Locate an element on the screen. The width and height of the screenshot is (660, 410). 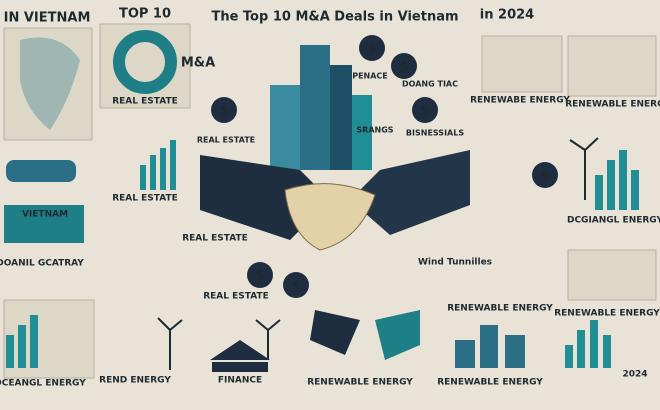
label: DOANG TIAC is located at coordinates (430, 84).